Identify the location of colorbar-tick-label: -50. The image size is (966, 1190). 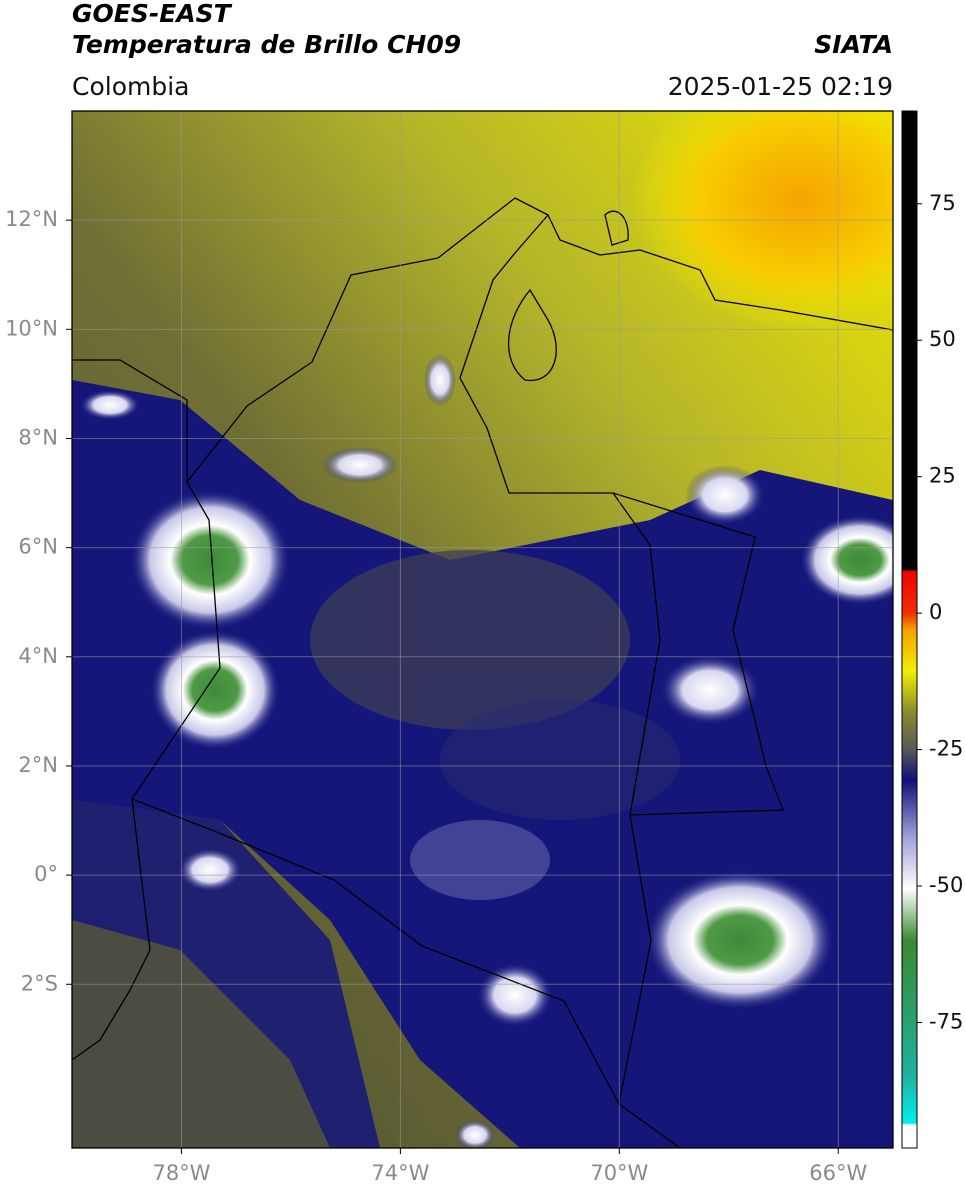
(946, 885).